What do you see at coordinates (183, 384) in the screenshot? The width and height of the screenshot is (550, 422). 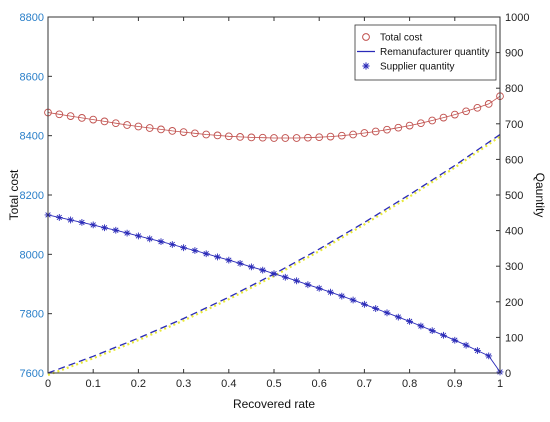 I see `x-tick-label: 0.3` at bounding box center [183, 384].